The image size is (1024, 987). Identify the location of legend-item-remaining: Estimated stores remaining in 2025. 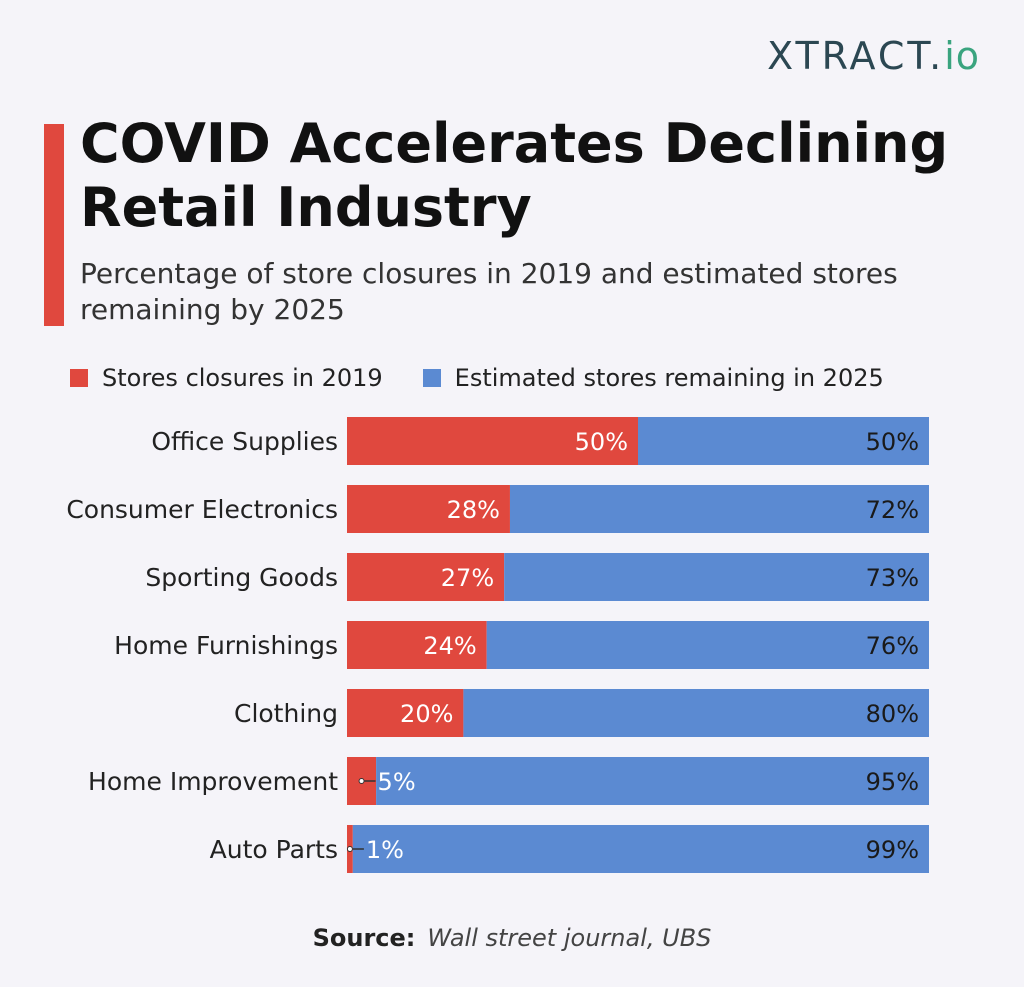
(653, 378).